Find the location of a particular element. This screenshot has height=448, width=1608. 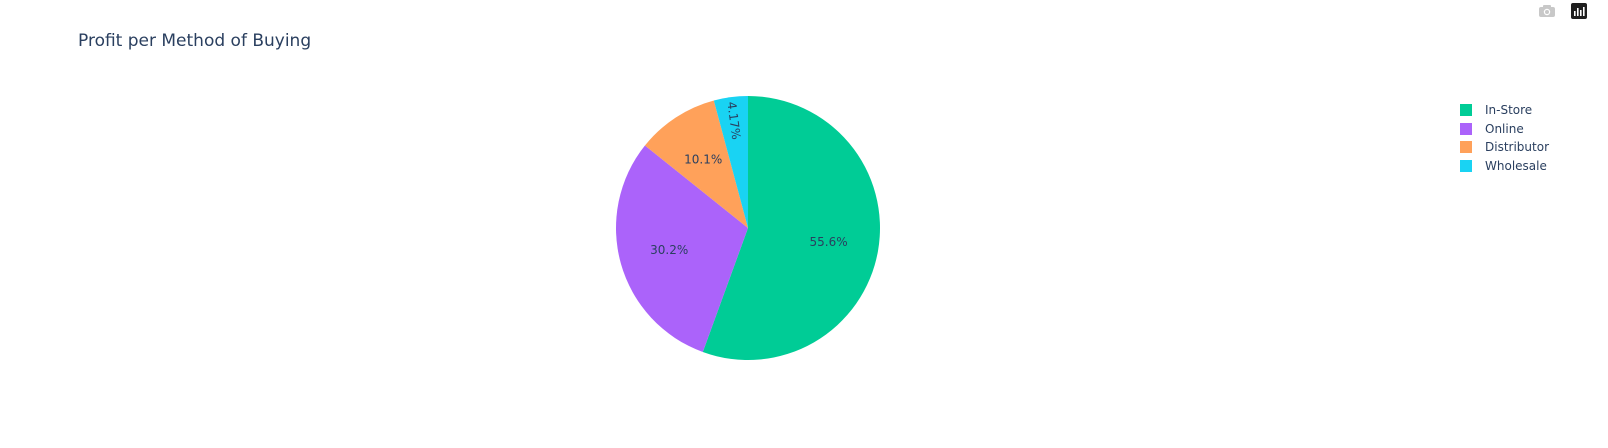

pie-slice-online is located at coordinates (681, 249).